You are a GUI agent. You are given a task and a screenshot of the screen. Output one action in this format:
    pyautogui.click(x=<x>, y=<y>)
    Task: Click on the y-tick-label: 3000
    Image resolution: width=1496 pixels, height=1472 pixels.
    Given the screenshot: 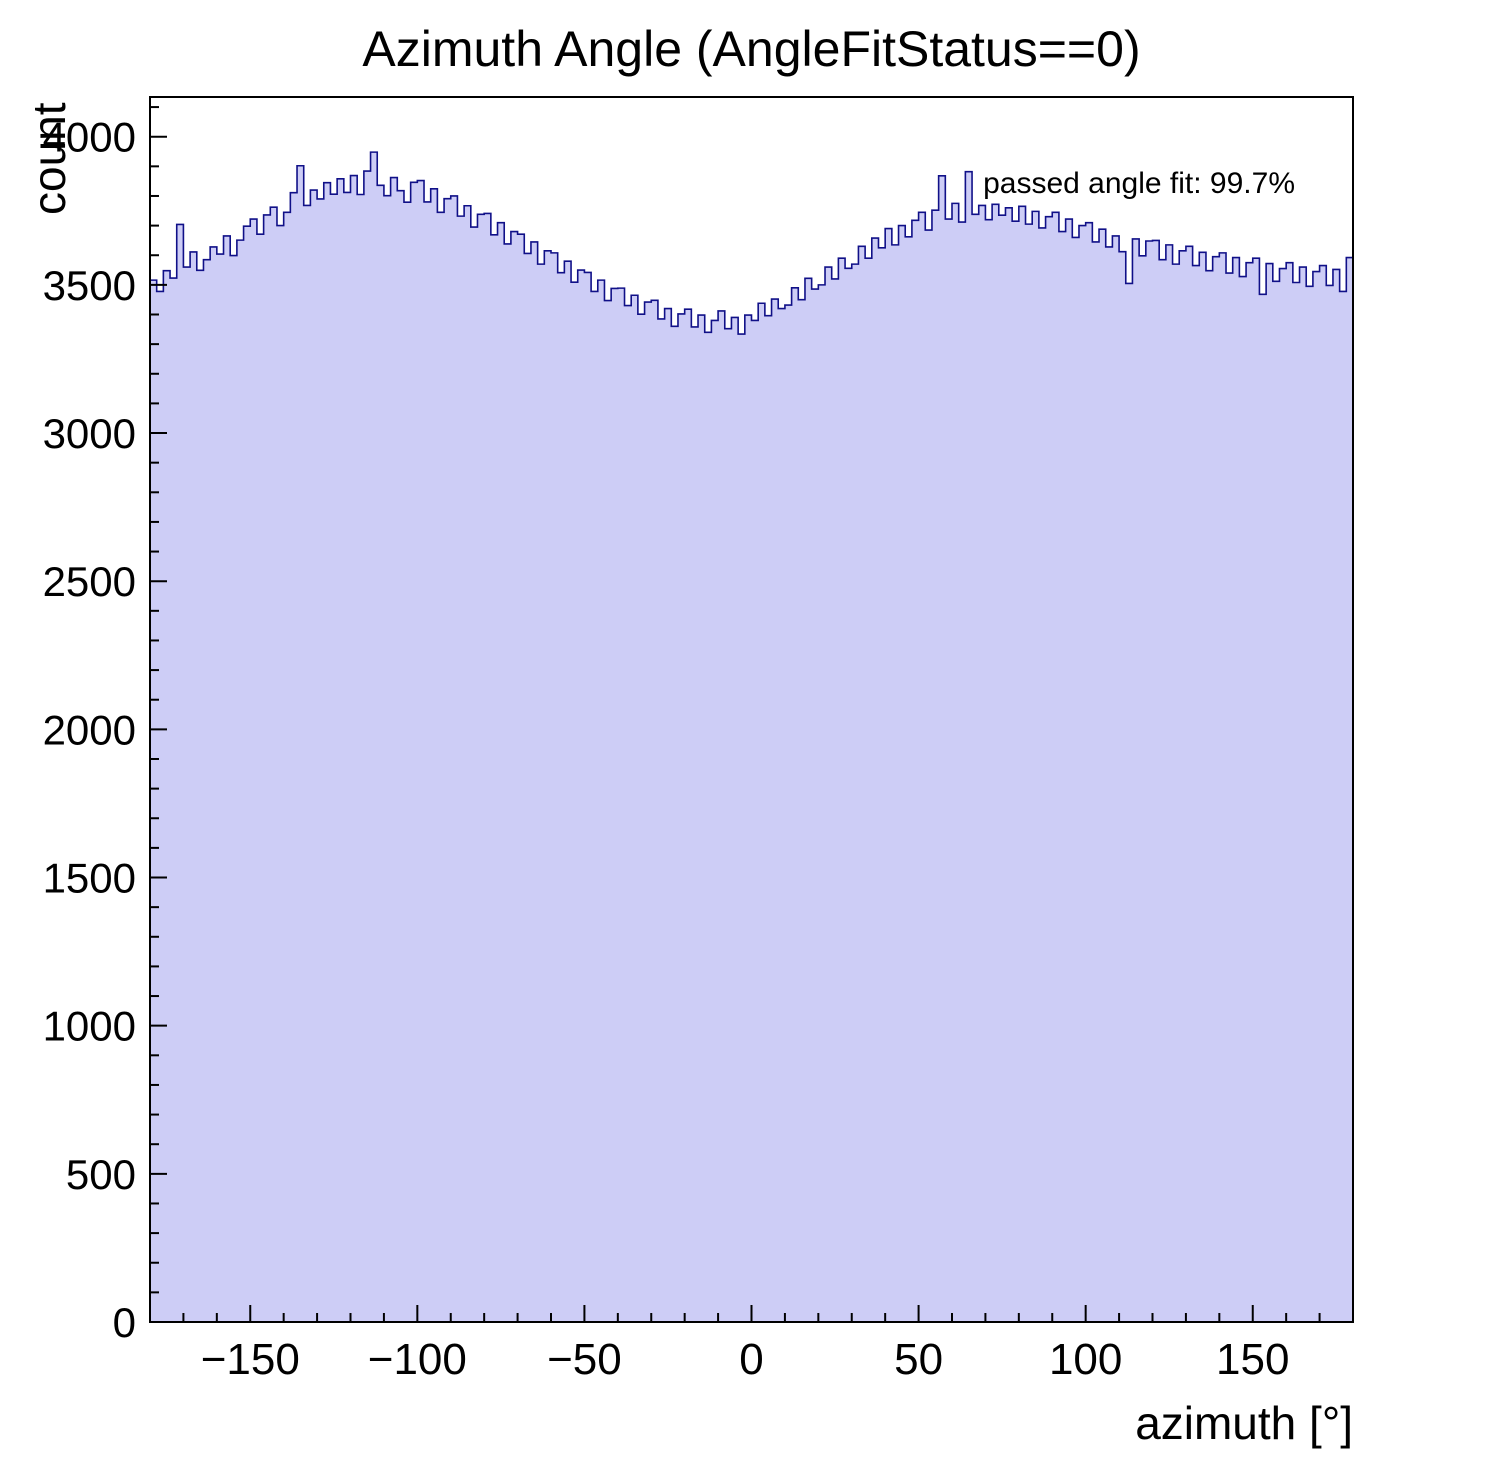 What is the action you would take?
    pyautogui.click(x=89, y=433)
    